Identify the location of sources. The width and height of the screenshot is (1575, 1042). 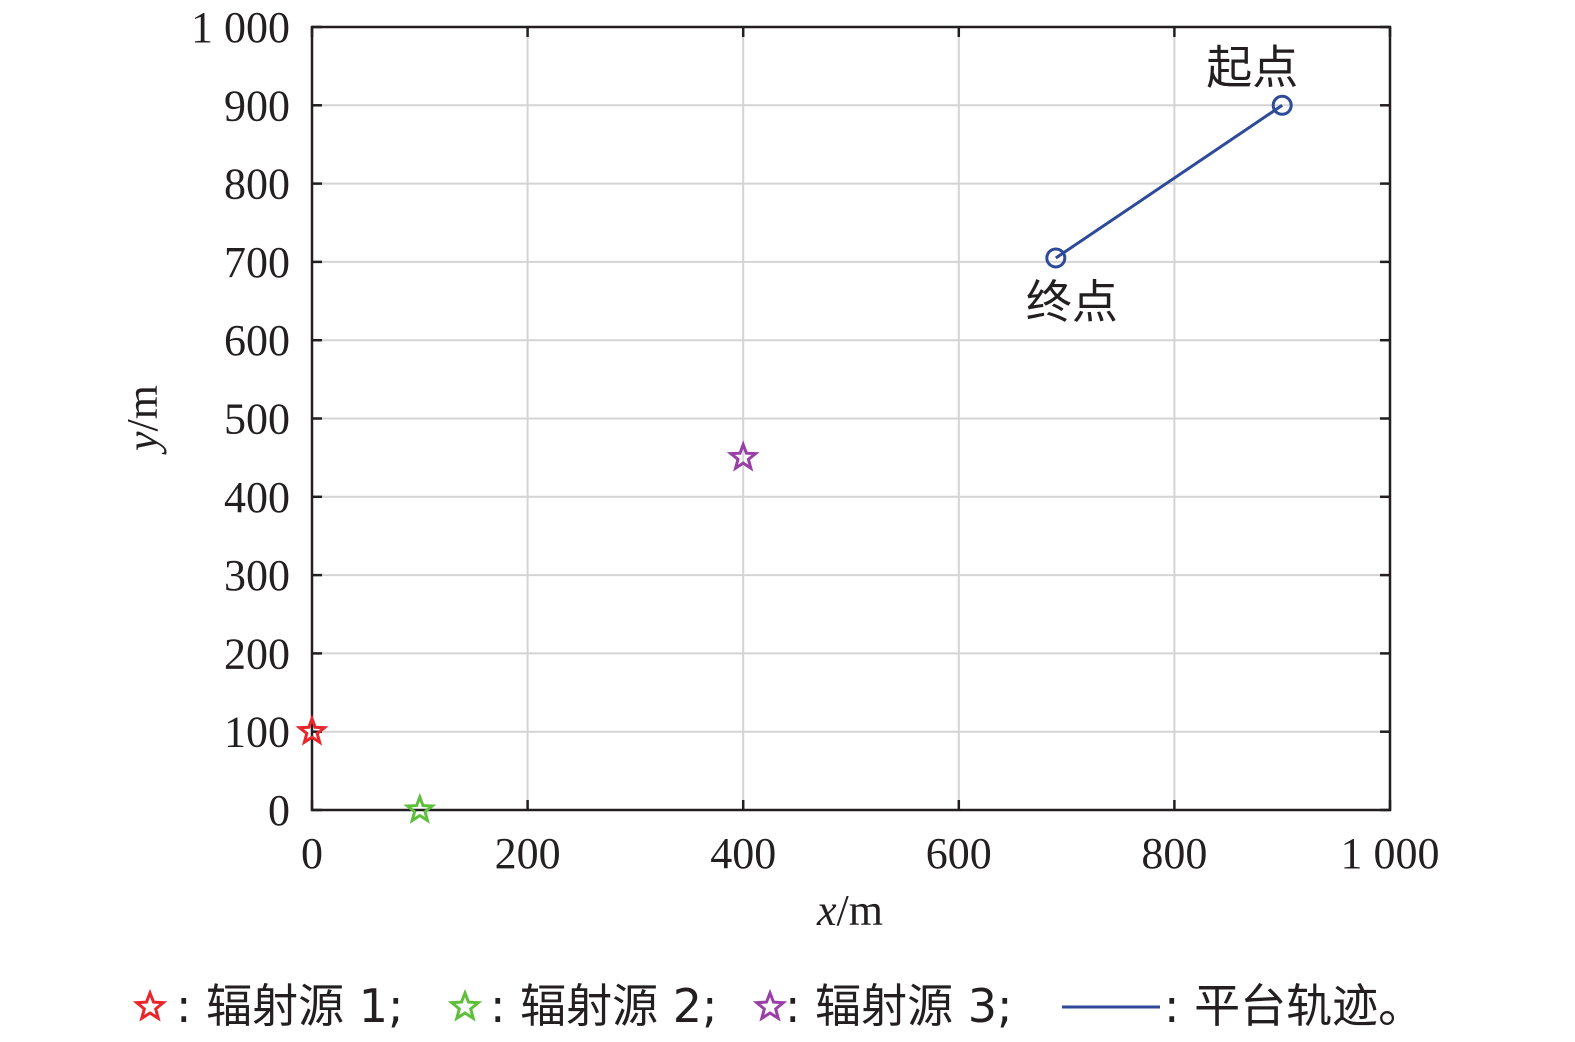
(527, 632).